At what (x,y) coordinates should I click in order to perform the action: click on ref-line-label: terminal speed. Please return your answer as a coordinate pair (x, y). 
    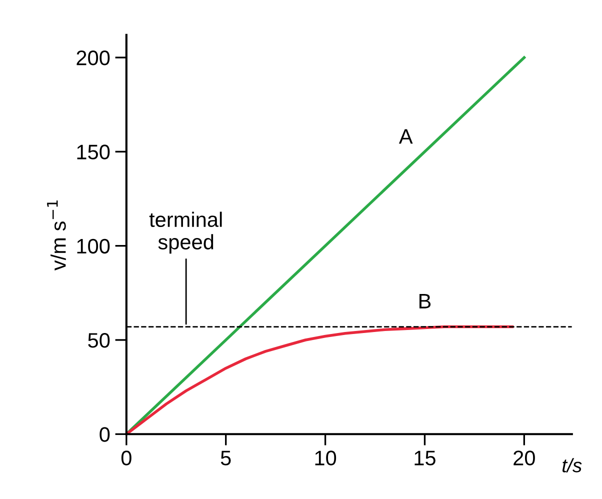
    Looking at the image, I should click on (185, 233).